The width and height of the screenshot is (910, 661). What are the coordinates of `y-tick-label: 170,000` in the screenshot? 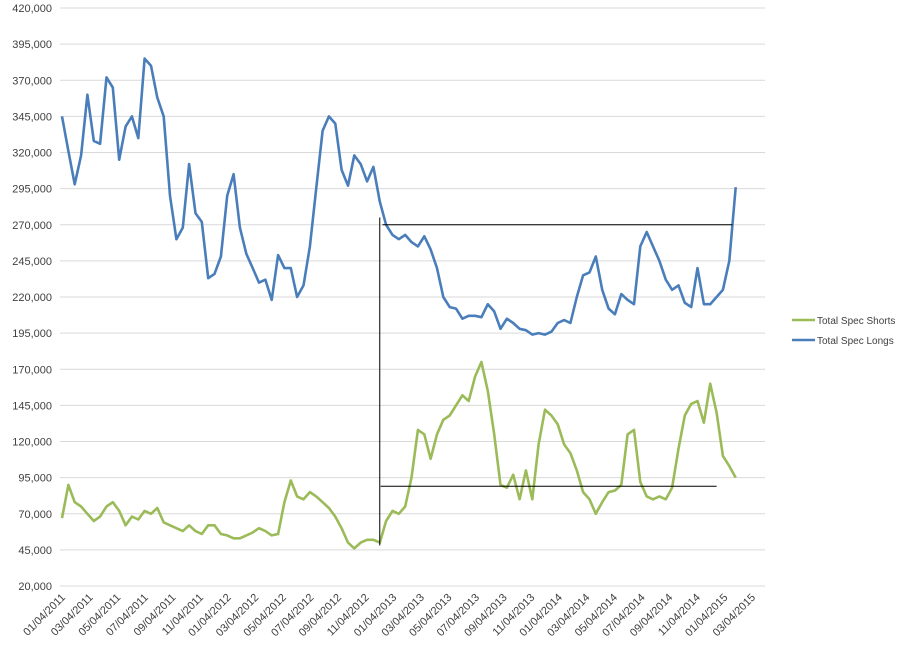 It's located at (32, 370).